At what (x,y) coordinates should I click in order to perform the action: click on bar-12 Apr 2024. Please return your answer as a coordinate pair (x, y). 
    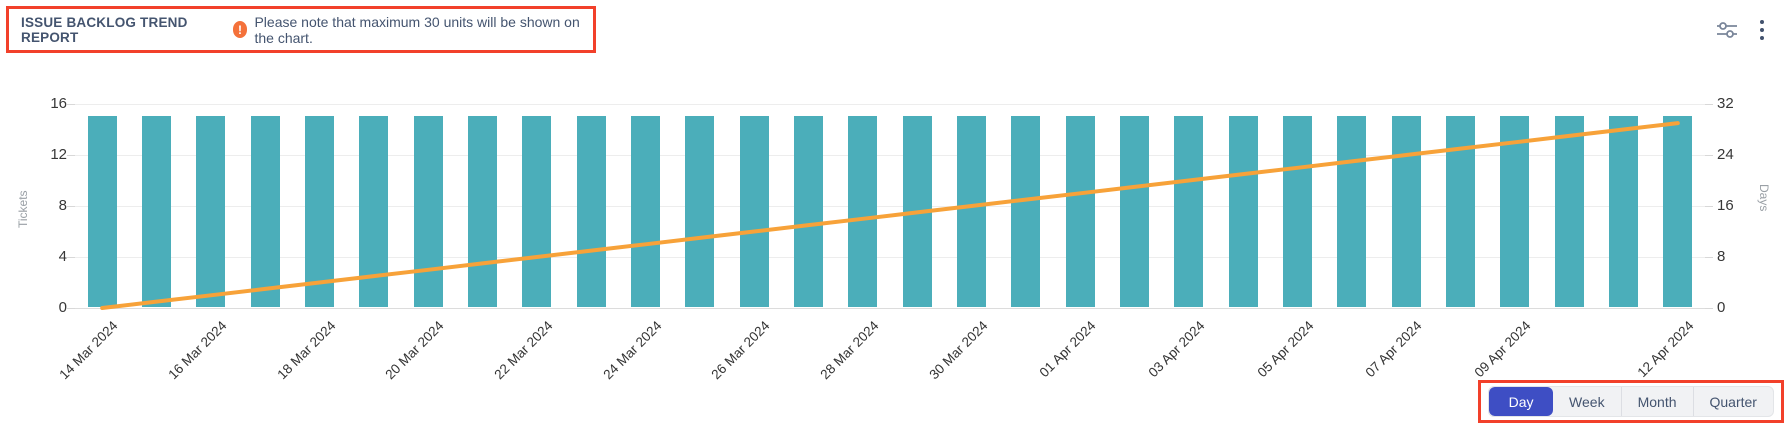
    Looking at the image, I should click on (1678, 211).